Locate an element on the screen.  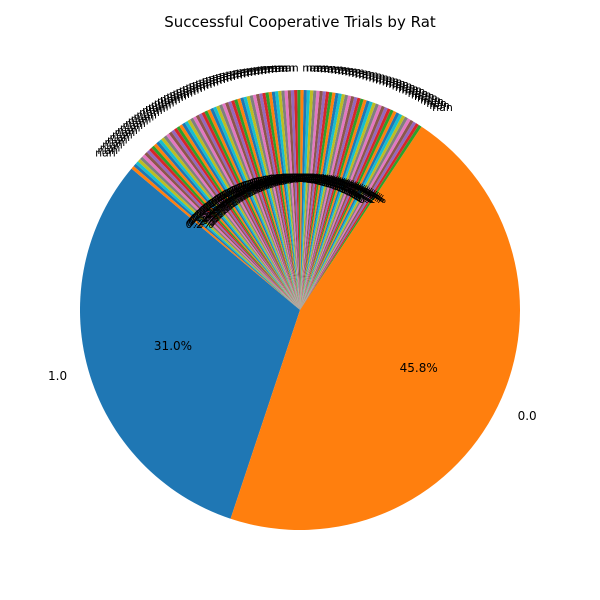
slice-percent: 31.0% is located at coordinates (173, 346).